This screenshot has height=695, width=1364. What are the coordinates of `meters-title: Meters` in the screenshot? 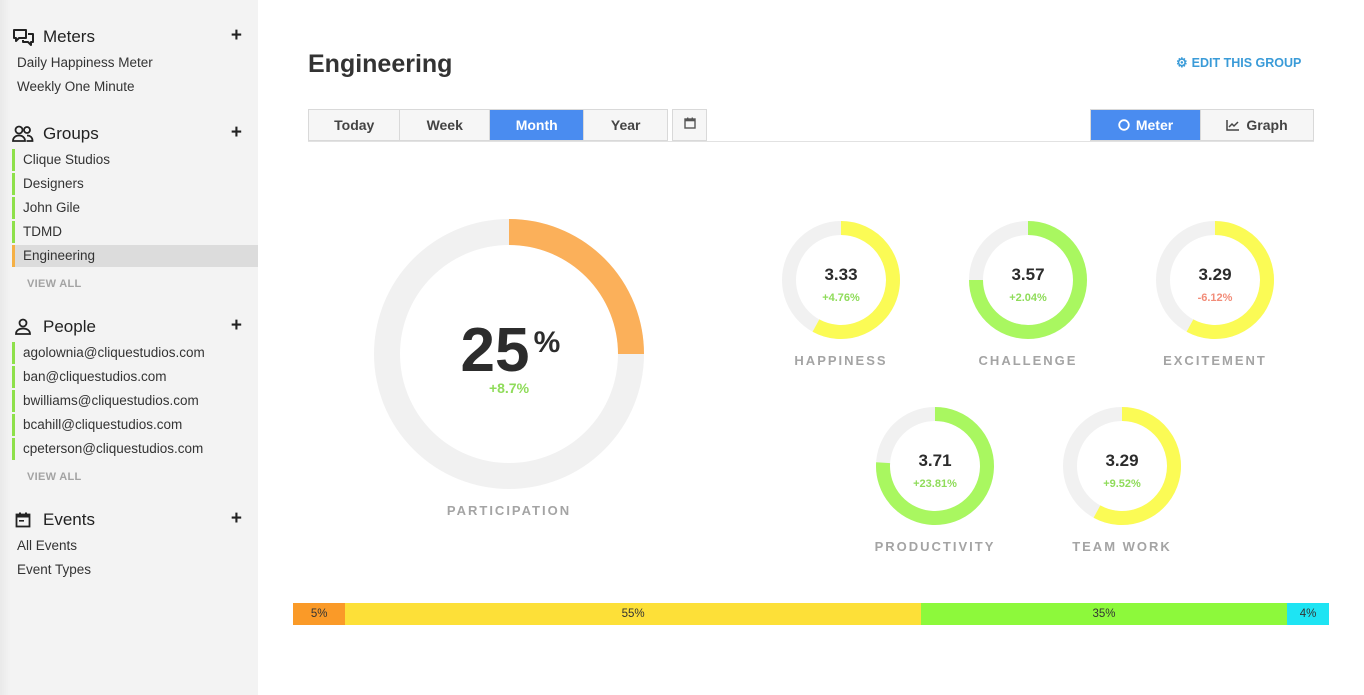 It's located at (69, 36).